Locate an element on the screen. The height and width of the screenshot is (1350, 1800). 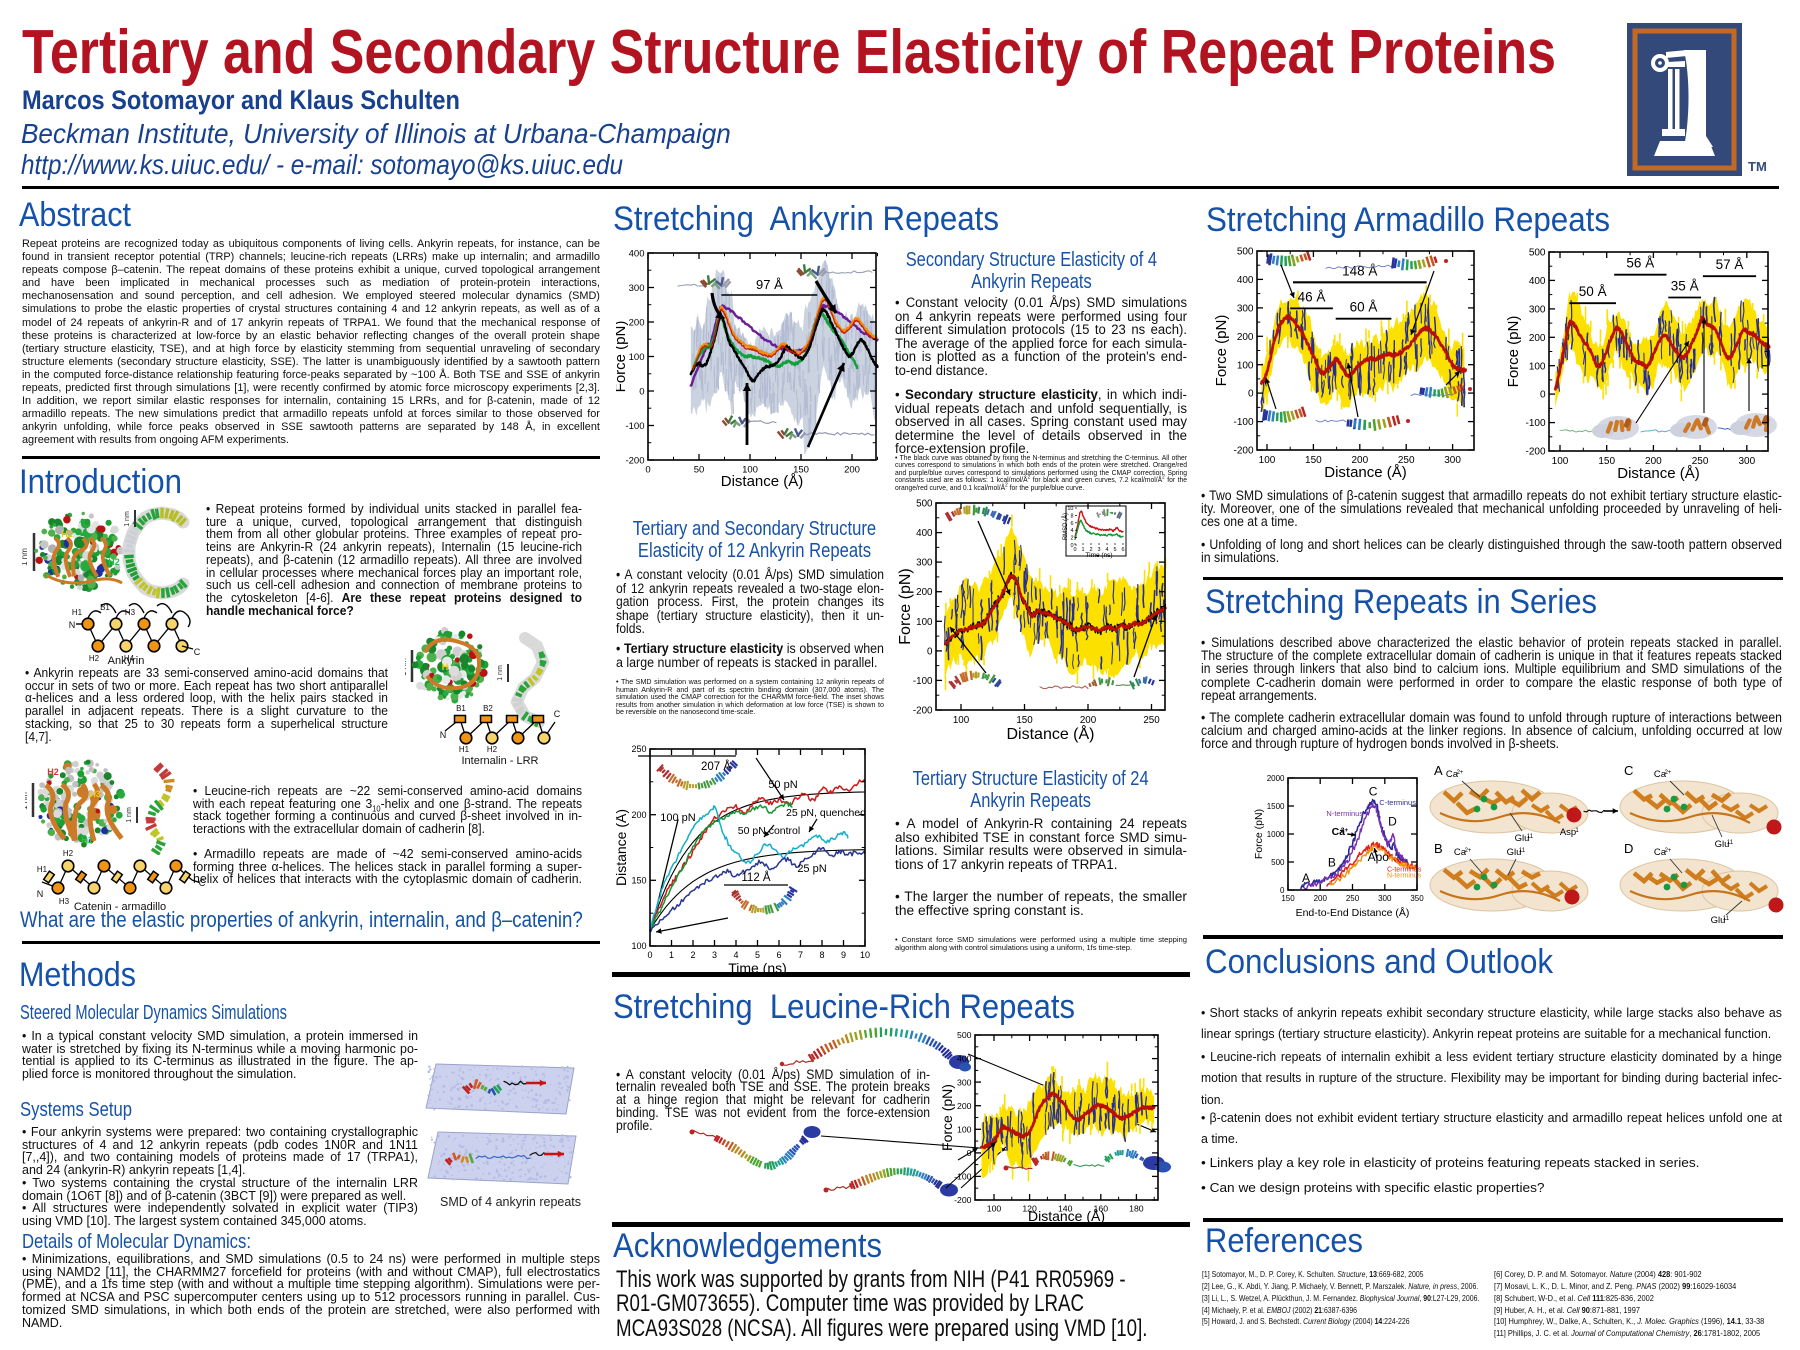
svg-text: 8 is located at coordinates (1071, 516).